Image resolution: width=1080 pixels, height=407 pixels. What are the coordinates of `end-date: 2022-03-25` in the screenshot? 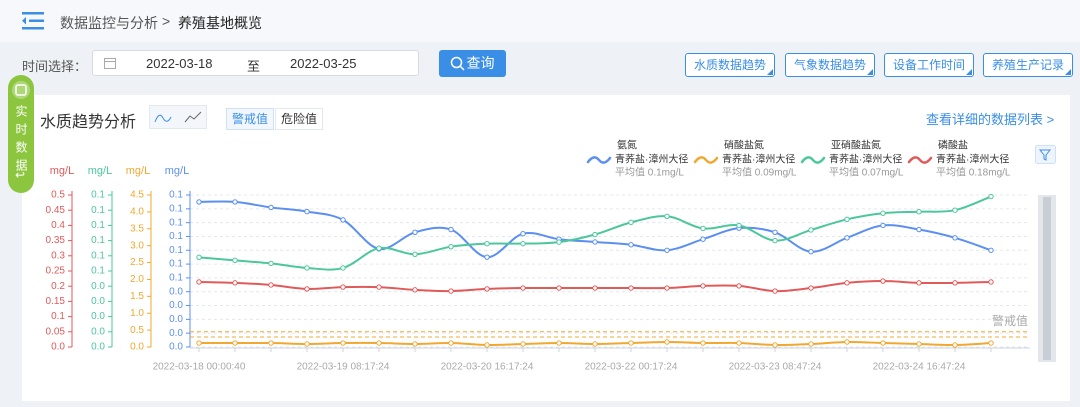 It's located at (323, 63).